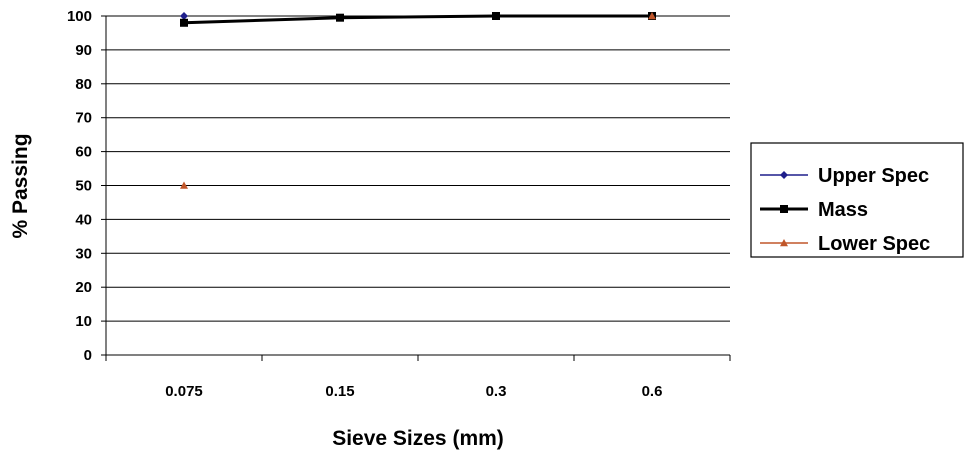 The image size is (966, 452). Describe the element at coordinates (83, 287) in the screenshot. I see `y-tick-label: 20` at that location.